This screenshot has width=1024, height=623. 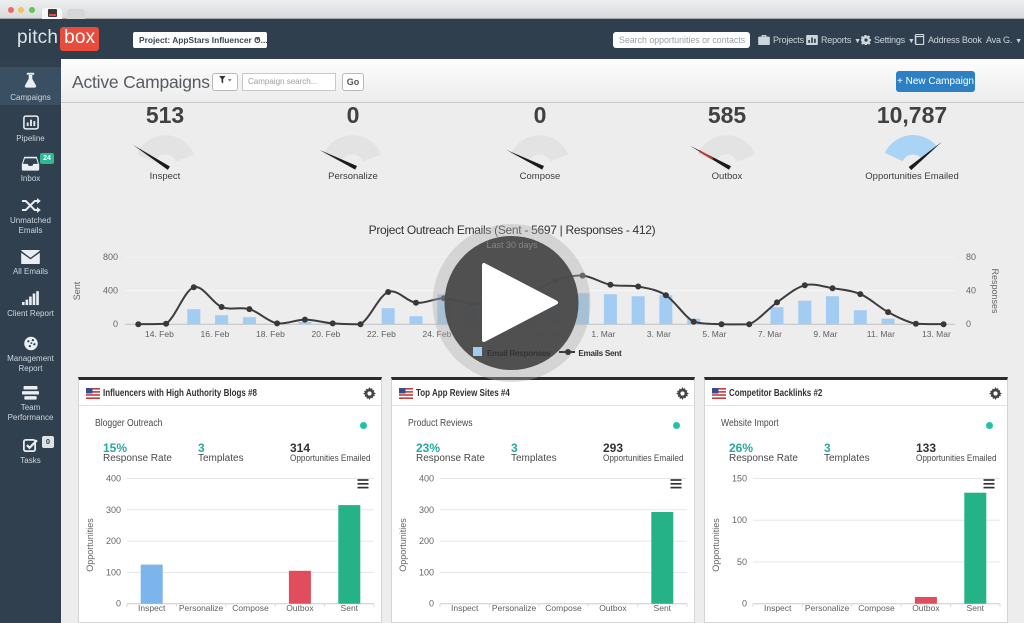 What do you see at coordinates (214, 334) in the screenshot?
I see `svg-text: 16. Feb` at bounding box center [214, 334].